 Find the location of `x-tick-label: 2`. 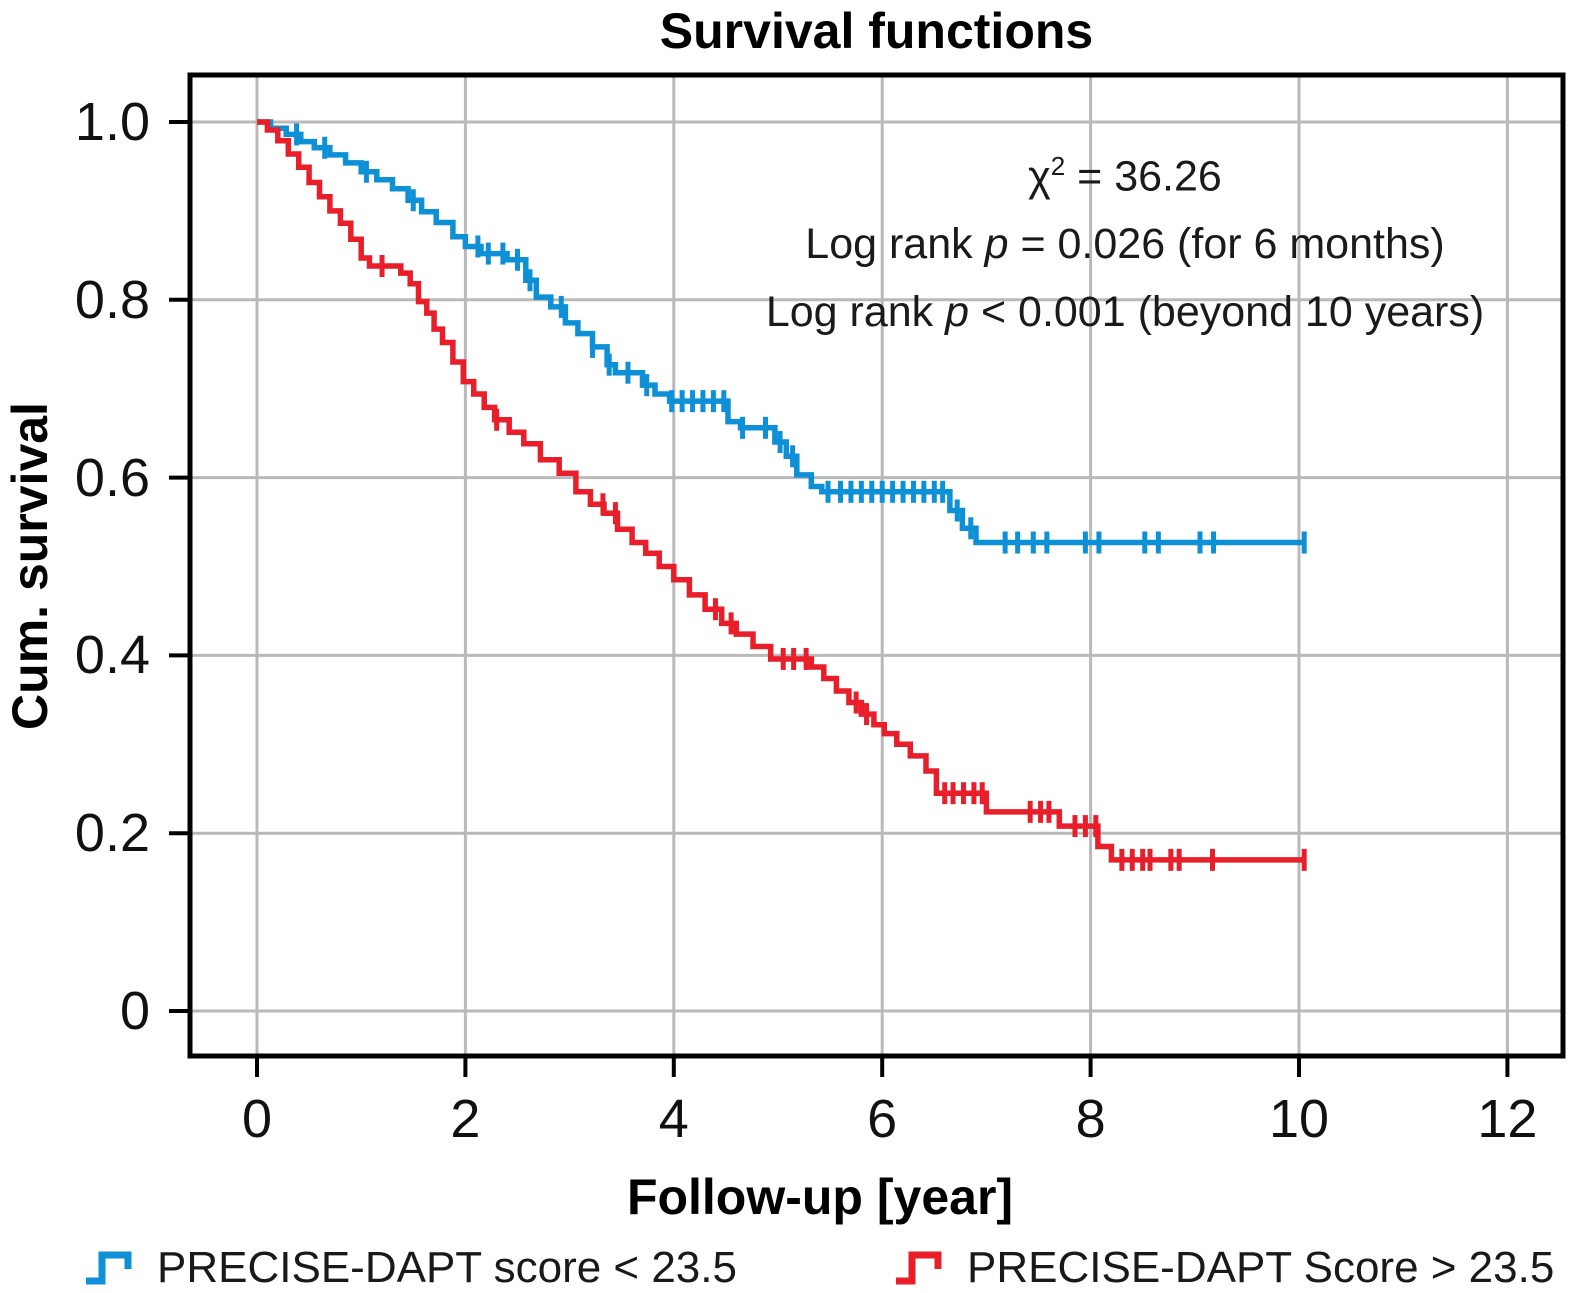

x-tick-label: 2 is located at coordinates (465, 1119).